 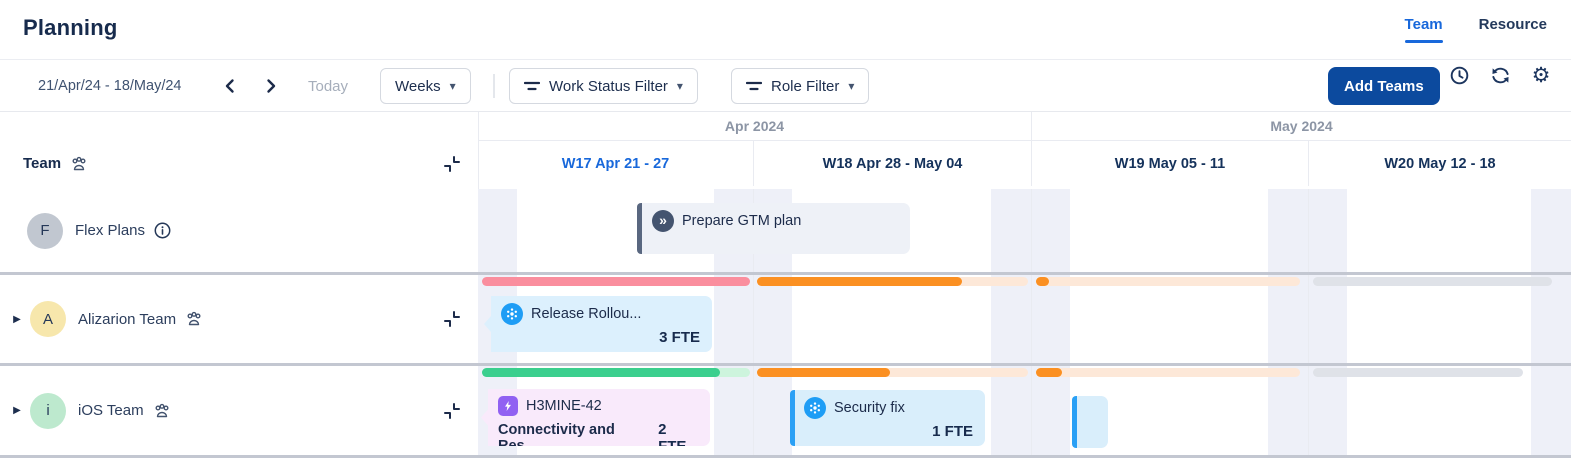 I want to click on week-w18: W18 Apr 28 - May 04, so click(x=892, y=163).